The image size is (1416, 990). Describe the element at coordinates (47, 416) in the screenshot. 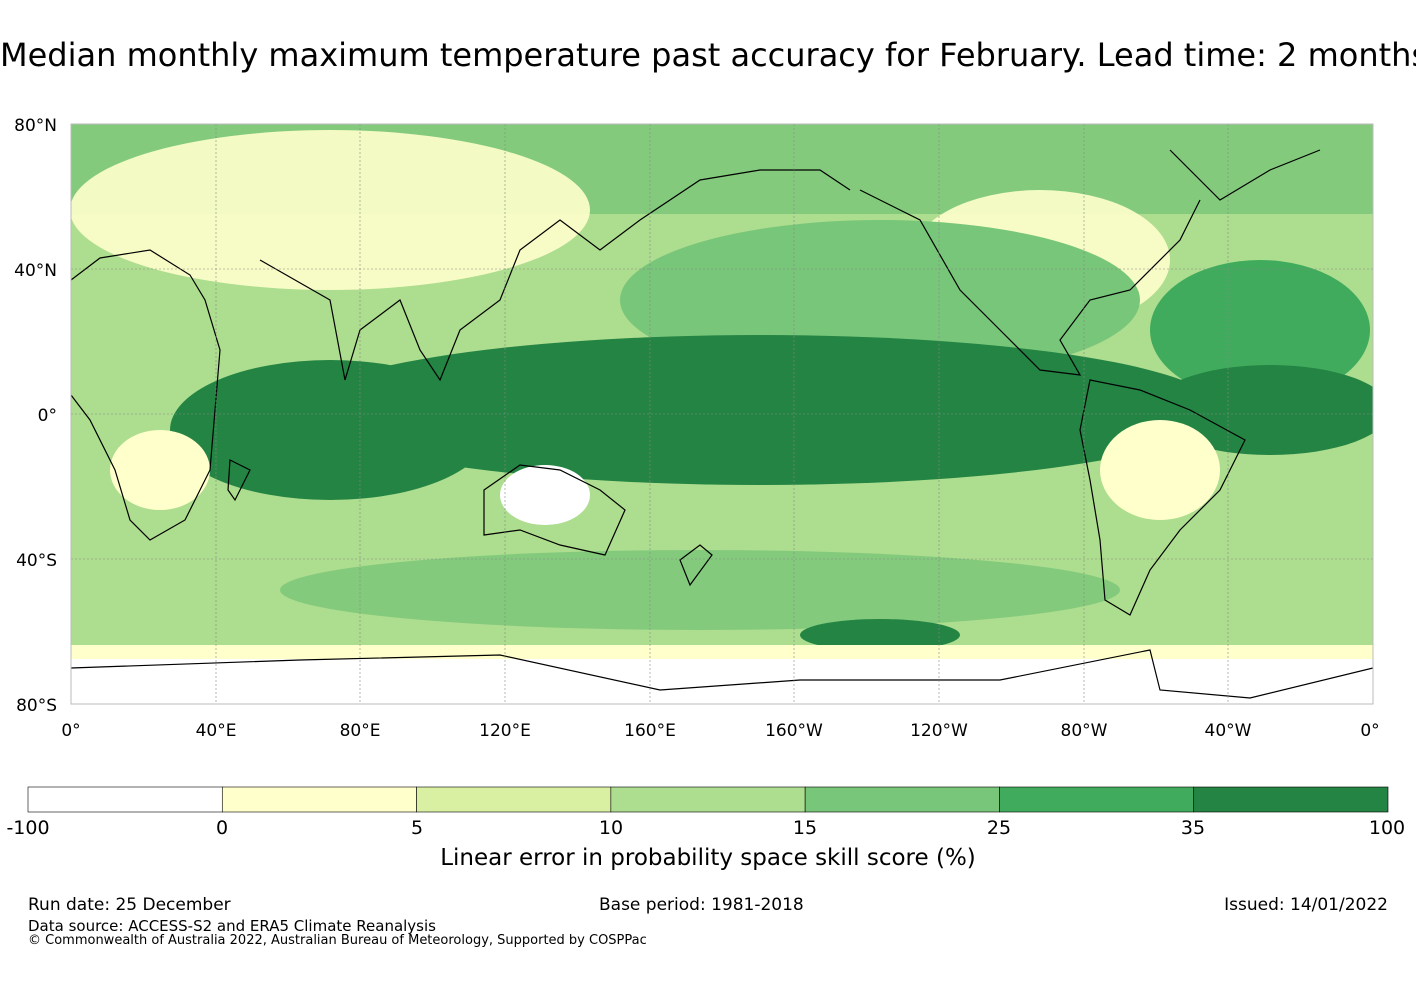

I see `lat-label-0: 0°` at that location.